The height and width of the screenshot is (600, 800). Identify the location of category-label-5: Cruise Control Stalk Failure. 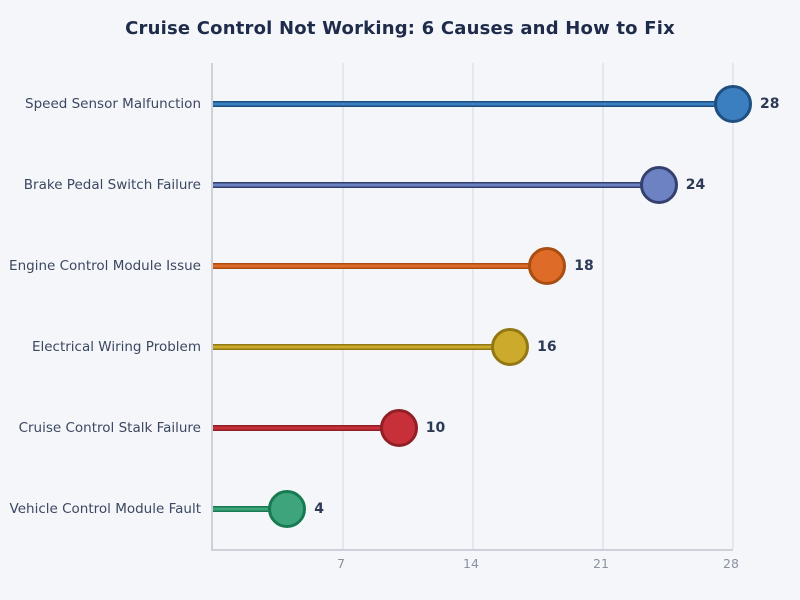
(109, 427).